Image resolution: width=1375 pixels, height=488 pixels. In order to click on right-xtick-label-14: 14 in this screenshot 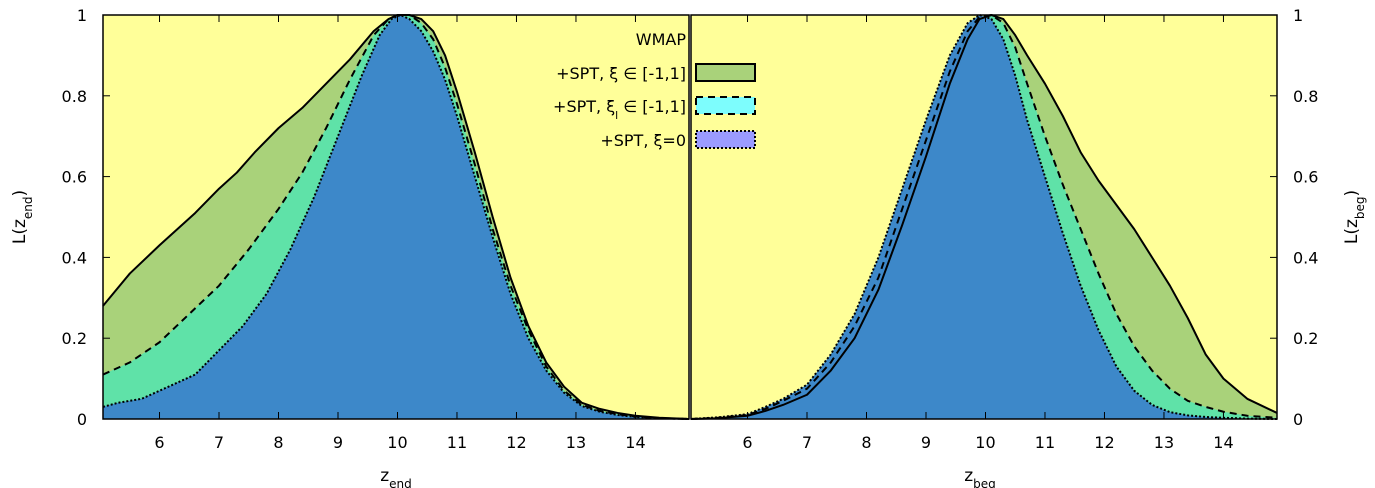, I will do `click(1223, 442)`.